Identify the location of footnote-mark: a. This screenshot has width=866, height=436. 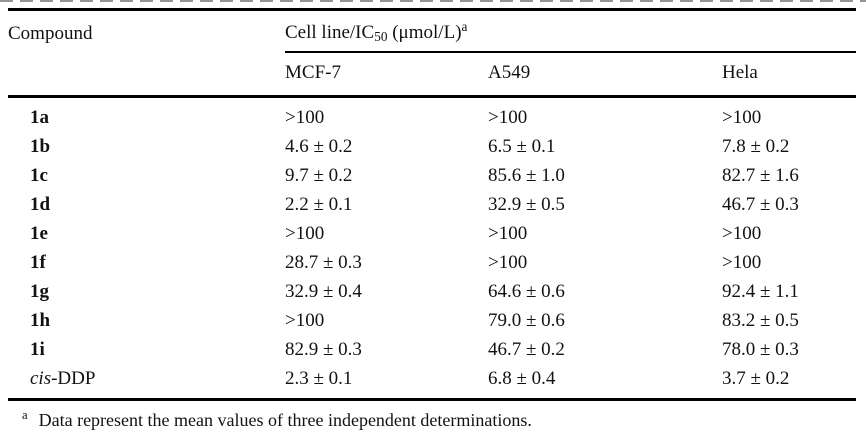
(25, 415).